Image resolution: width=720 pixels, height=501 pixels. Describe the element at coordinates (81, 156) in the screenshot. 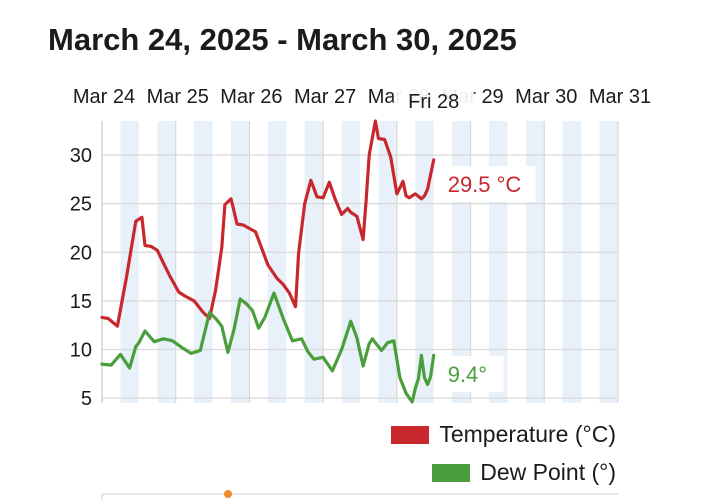

I see `y-tick-label: 30` at that location.